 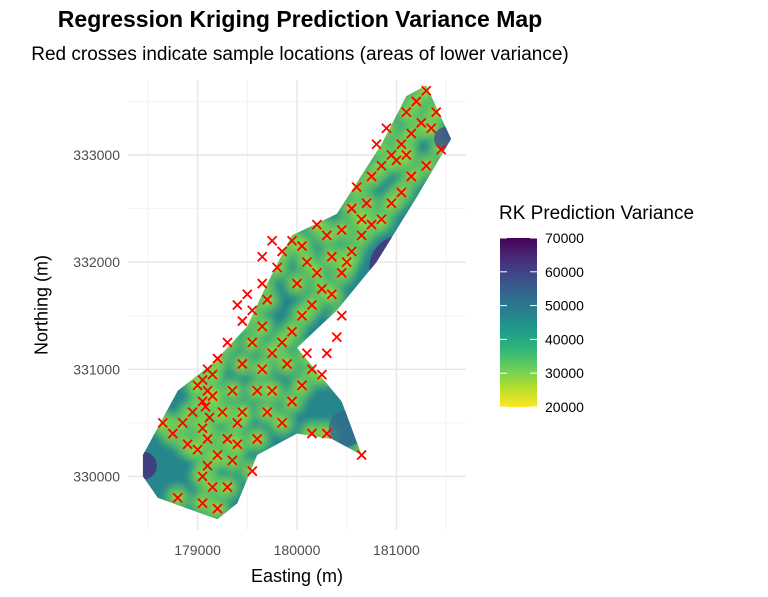 What do you see at coordinates (518, 322) in the screenshot?
I see `legend-colorbar-fill` at bounding box center [518, 322].